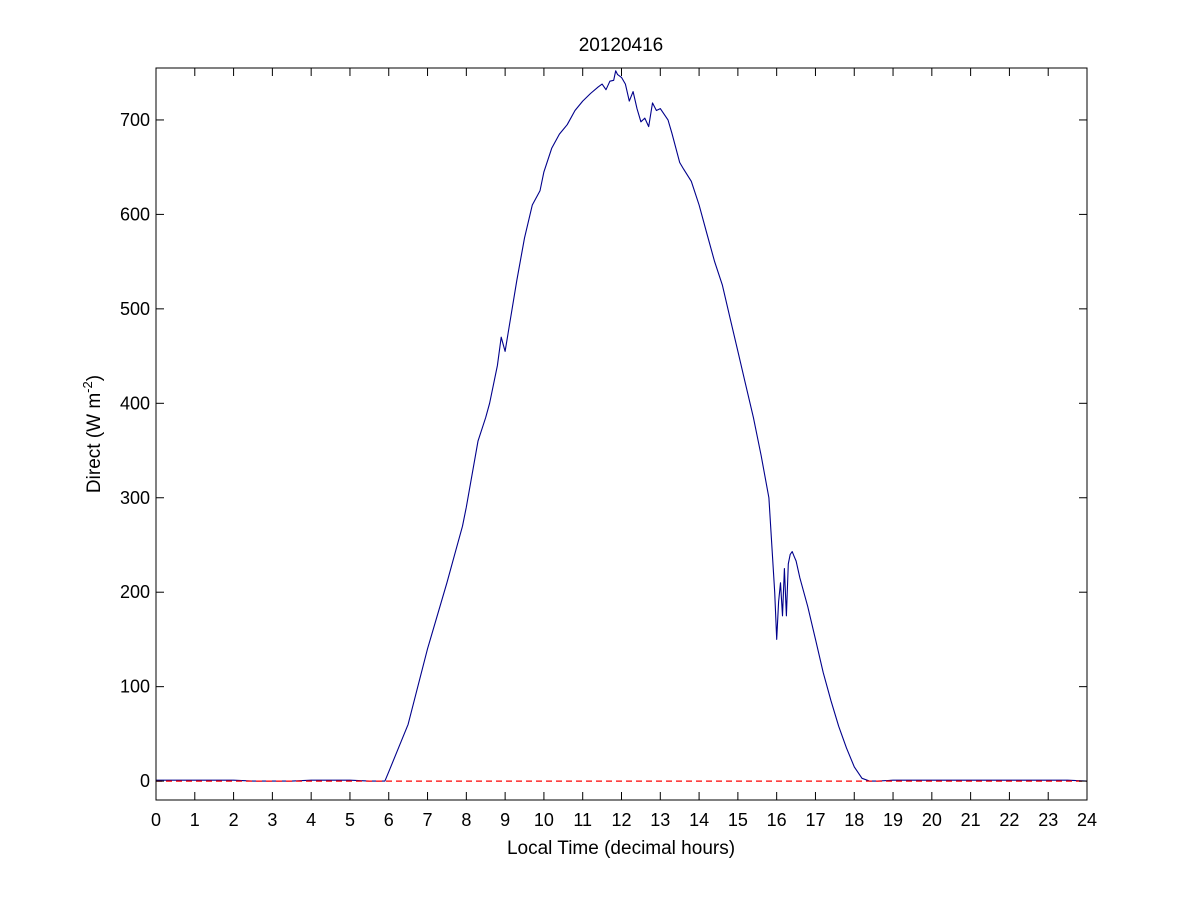  I want to click on x-tick-label: 12, so click(621, 820).